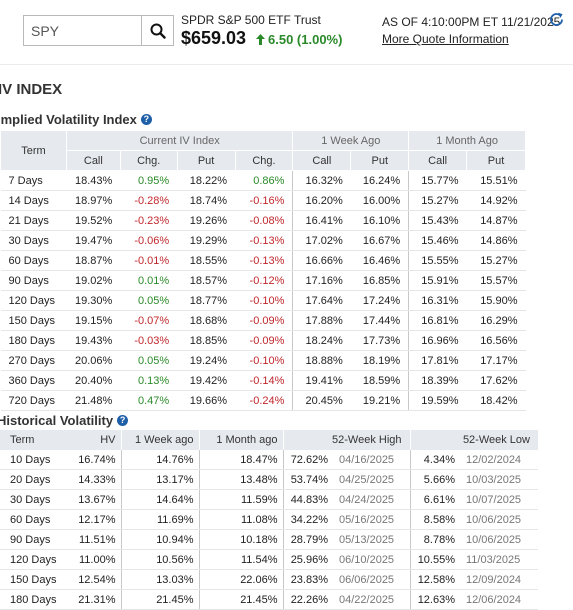  What do you see at coordinates (380, 160) in the screenshot?
I see `iv-col-week-put: Put` at bounding box center [380, 160].